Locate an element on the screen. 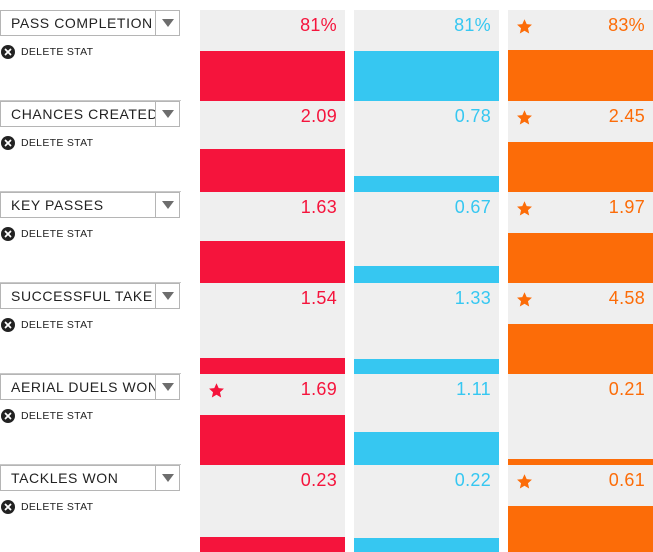  stat-select: AERIAL DUELS WON is located at coordinates (90, 387).